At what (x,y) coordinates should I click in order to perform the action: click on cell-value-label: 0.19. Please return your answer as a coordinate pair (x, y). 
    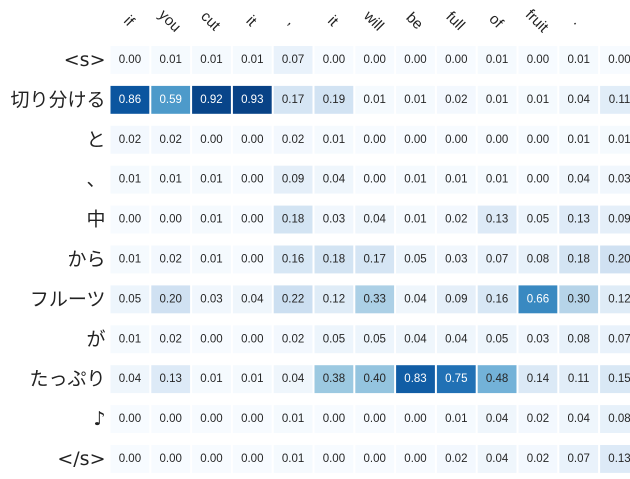
    Looking at the image, I should click on (334, 100).